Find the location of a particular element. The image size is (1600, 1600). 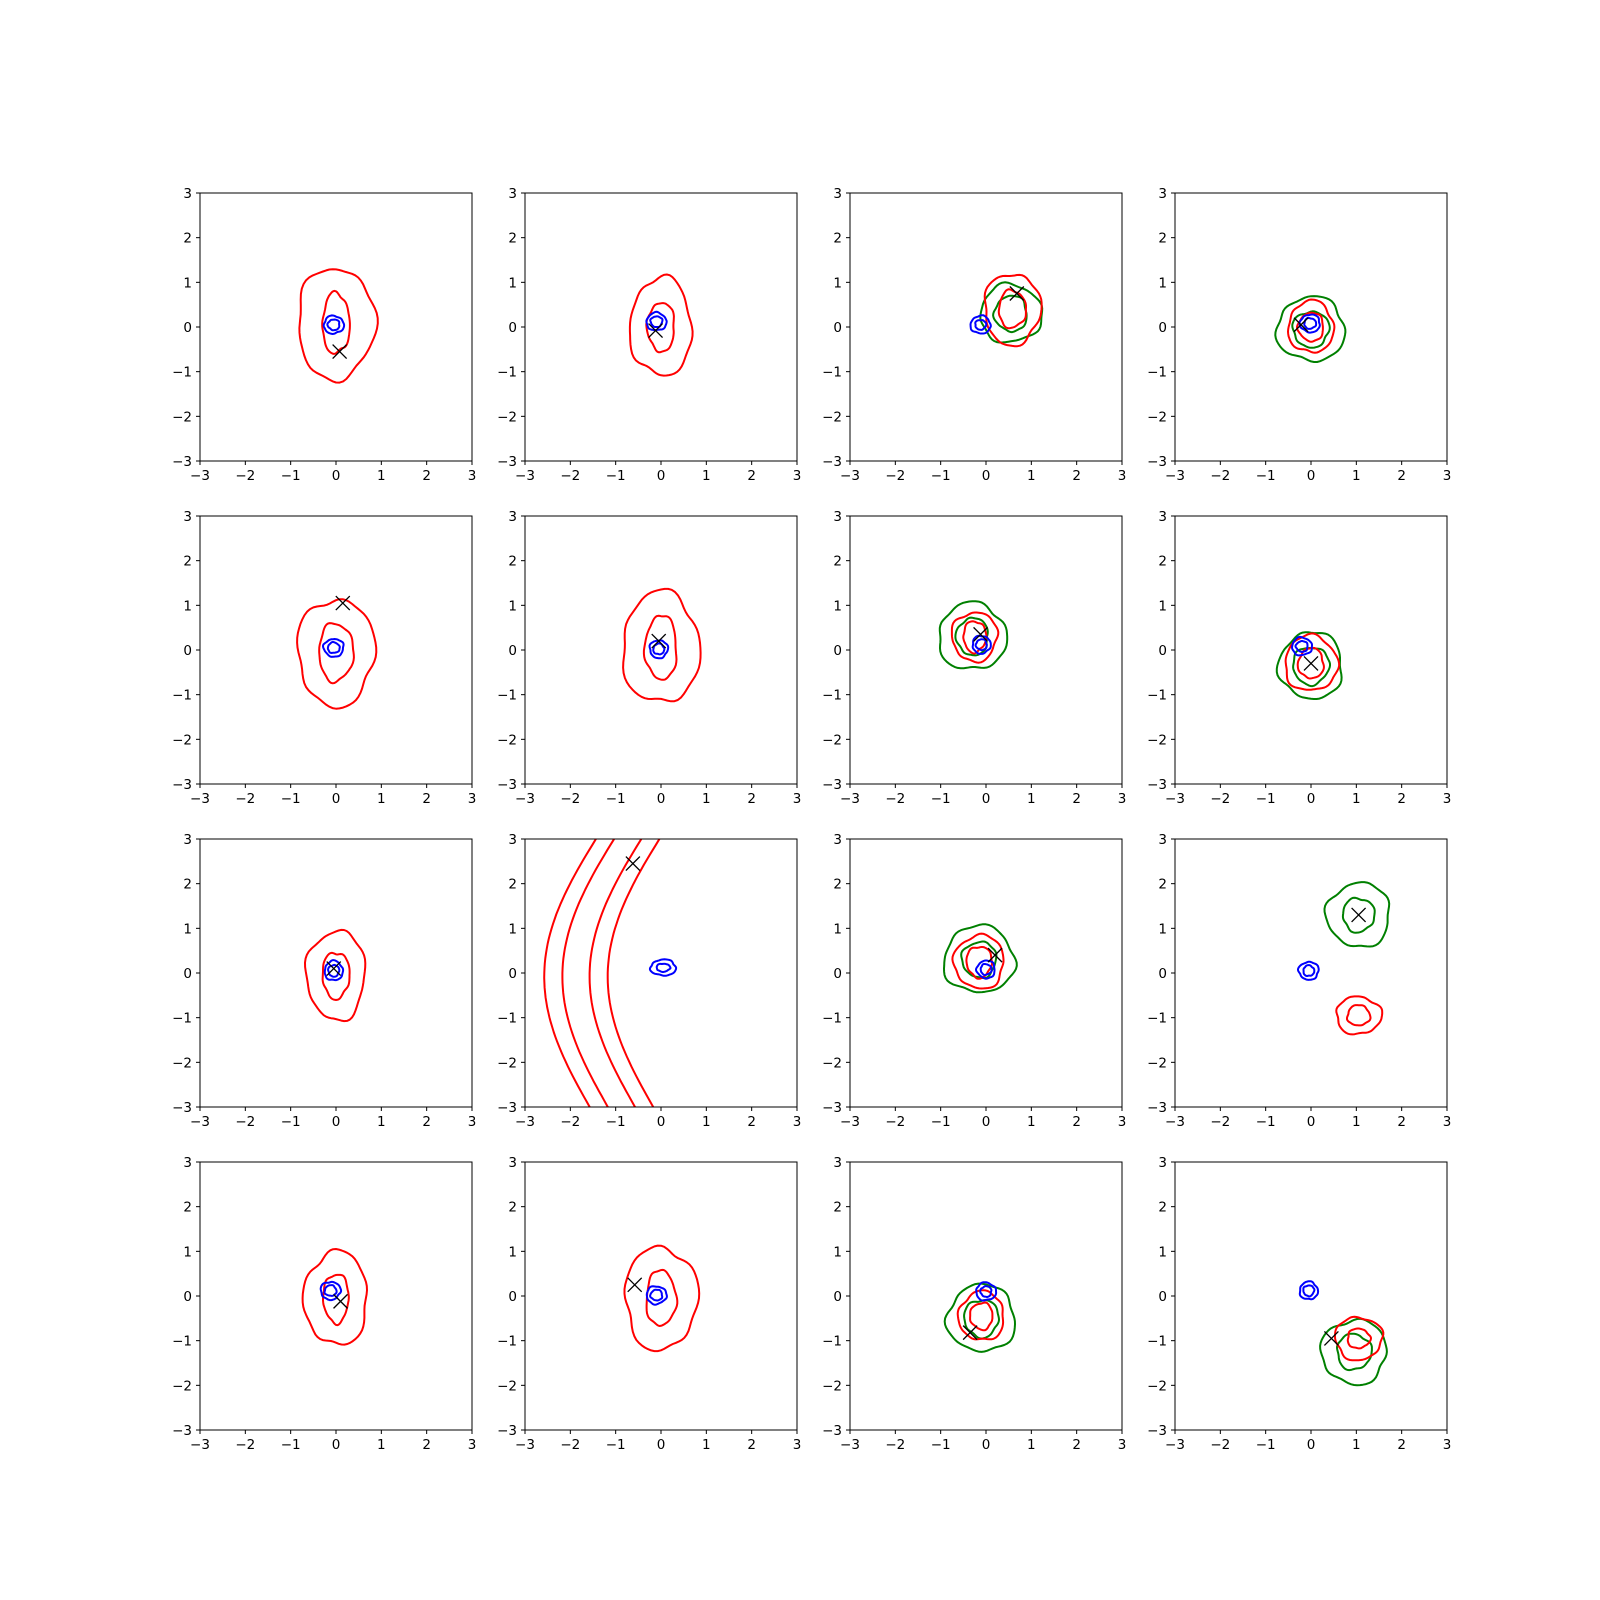

subplot-4-3: −3−3 −2 −2 −1 −1 0 0 1 1 2 2 3 3 is located at coordinates (974, 1304).